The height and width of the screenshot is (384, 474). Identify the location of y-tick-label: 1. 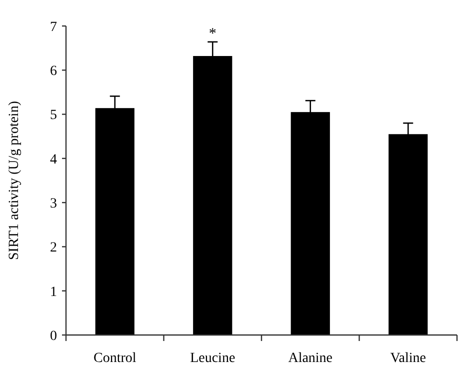
(53, 292).